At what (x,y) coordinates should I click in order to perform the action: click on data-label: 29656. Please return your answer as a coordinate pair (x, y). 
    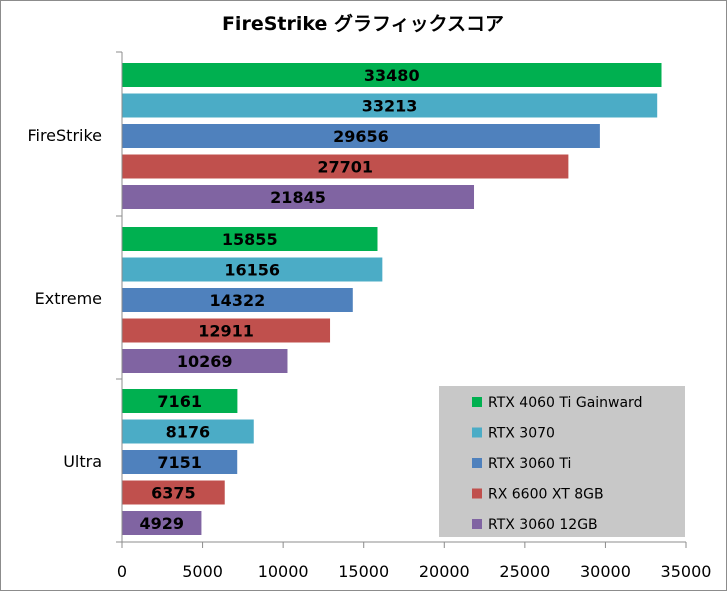
    Looking at the image, I should click on (361, 136).